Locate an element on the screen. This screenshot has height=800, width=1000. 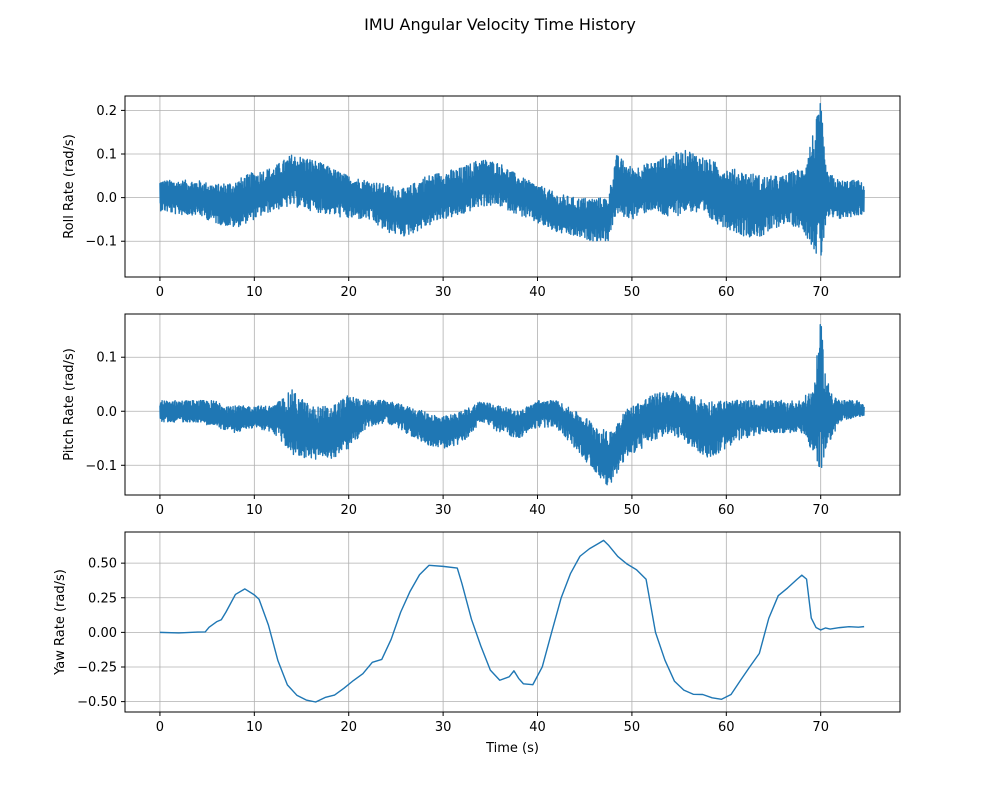
pitch-y-tick-label: 0.0 is located at coordinates (106, 412).